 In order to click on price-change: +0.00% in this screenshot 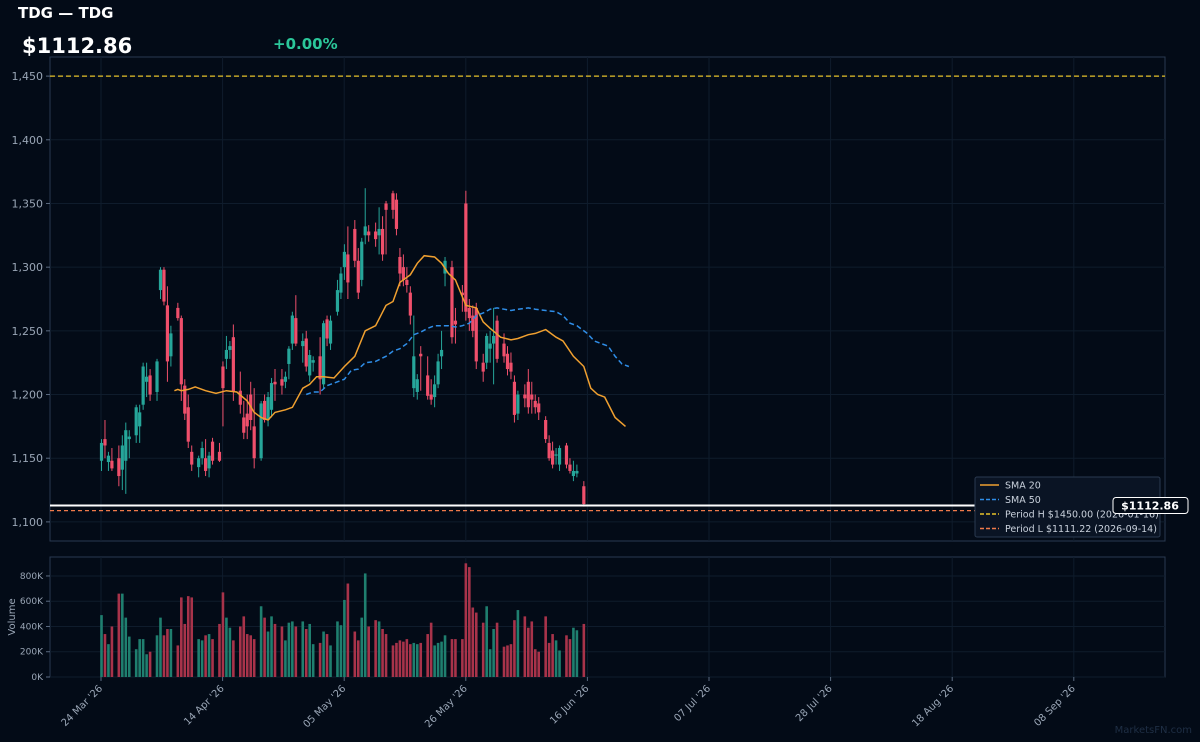, I will do `click(305, 44)`.